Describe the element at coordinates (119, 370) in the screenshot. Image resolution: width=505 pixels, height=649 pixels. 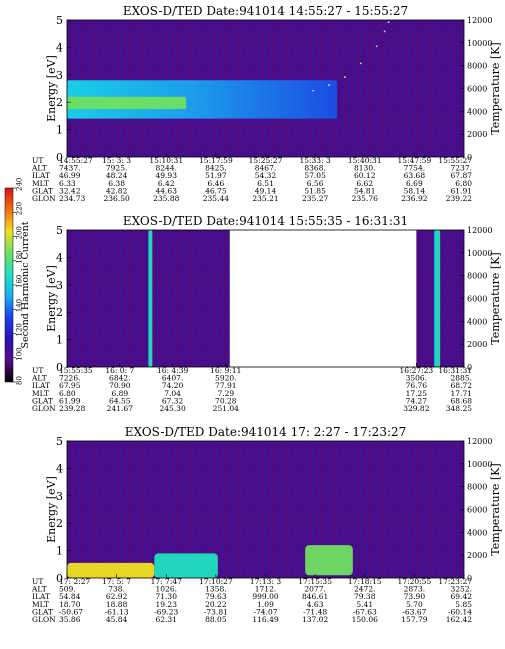
I see `ephemeris-value: 16: 0: 7` at that location.